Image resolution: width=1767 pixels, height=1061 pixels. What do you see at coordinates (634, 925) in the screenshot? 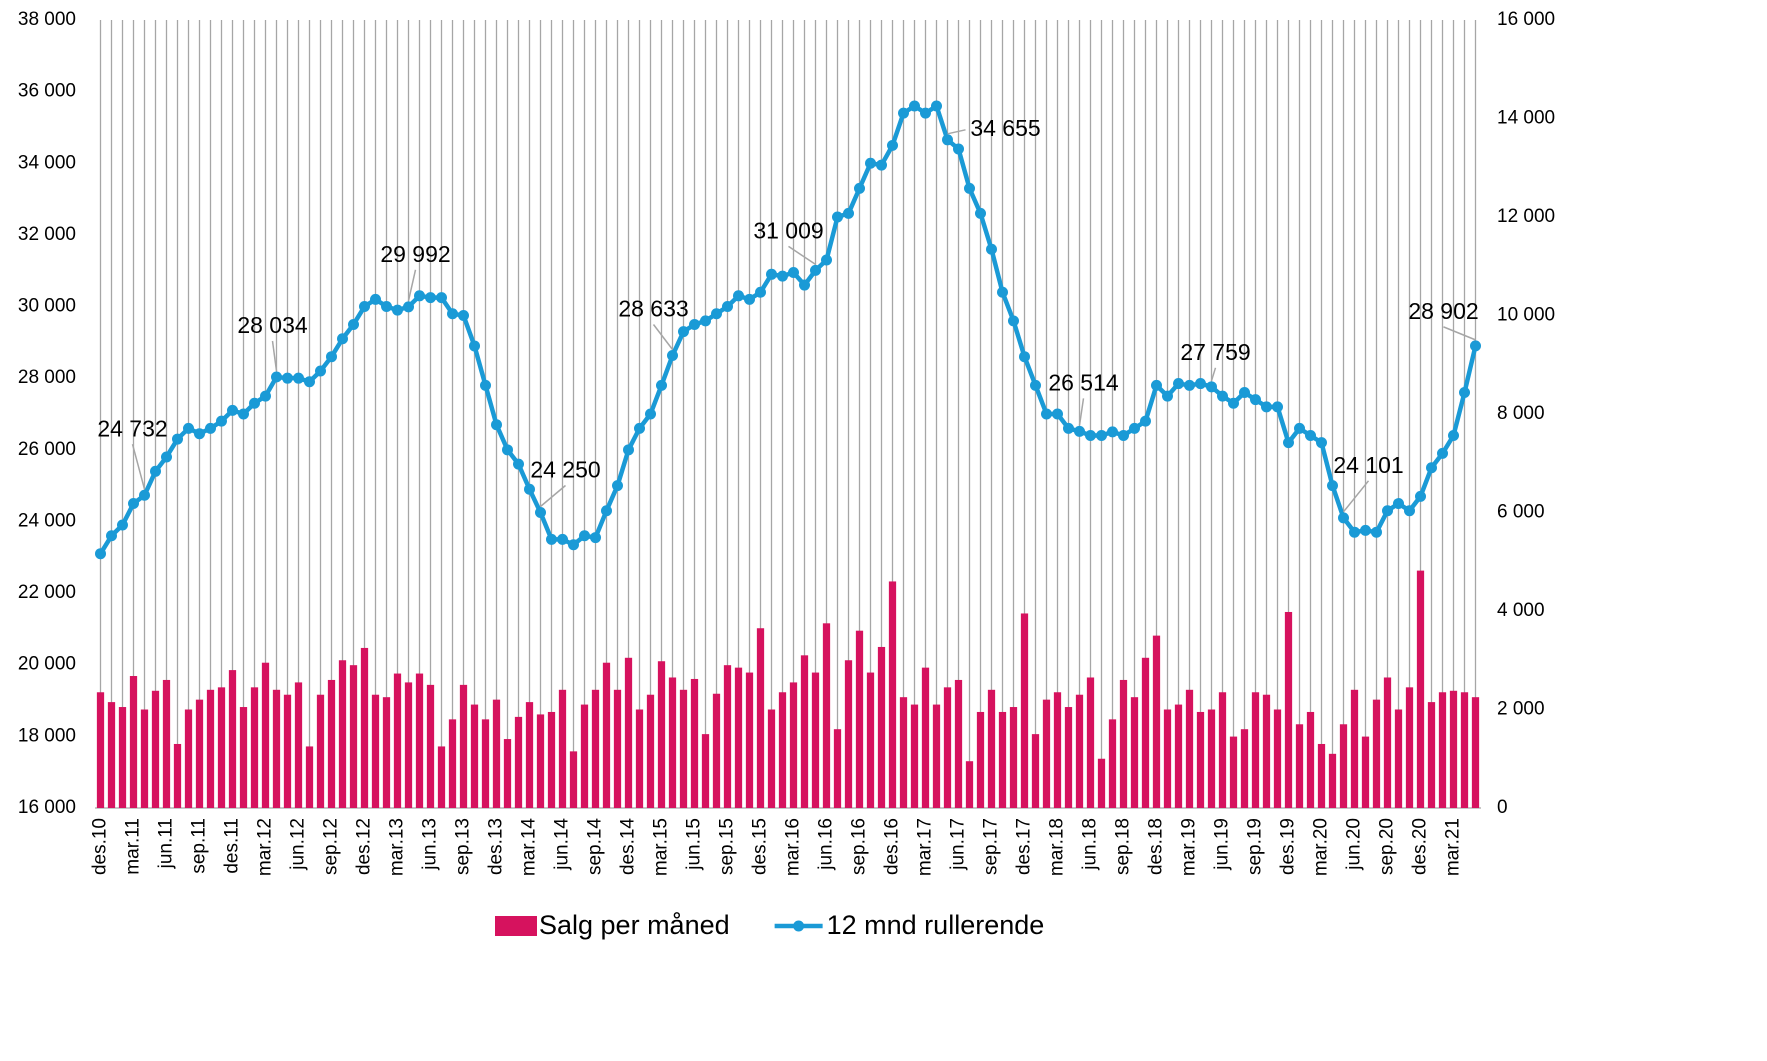
I see `legend-label: Salg per måned` at bounding box center [634, 925].